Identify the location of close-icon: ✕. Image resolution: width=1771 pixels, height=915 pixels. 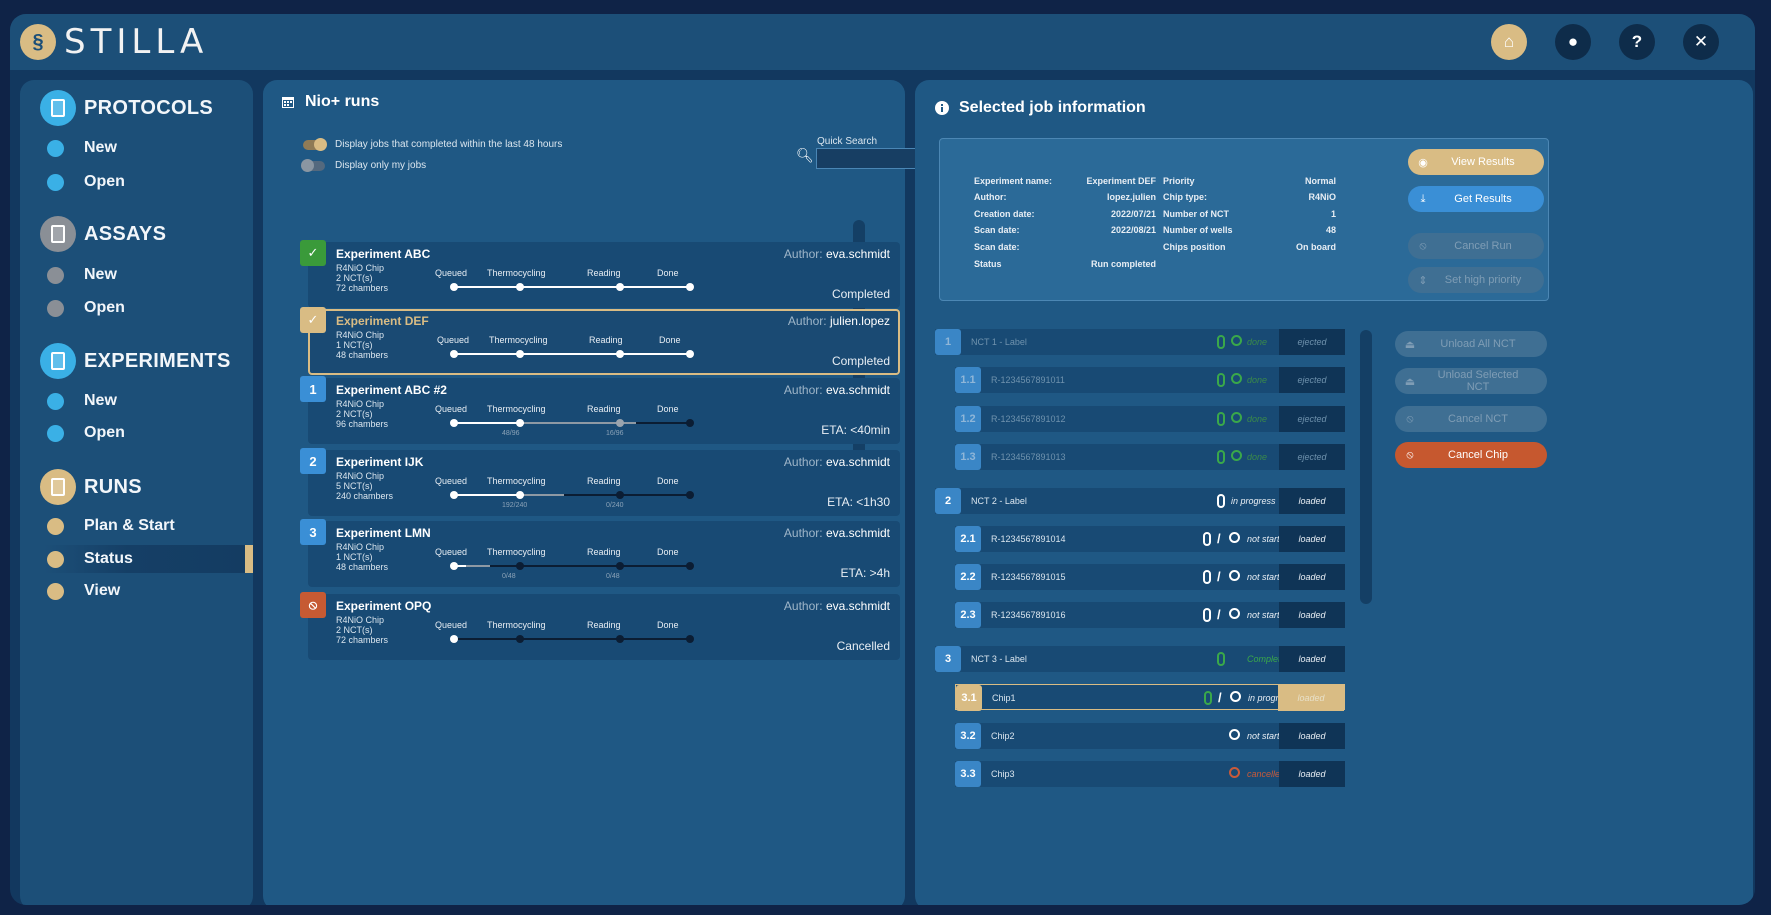
(1701, 42).